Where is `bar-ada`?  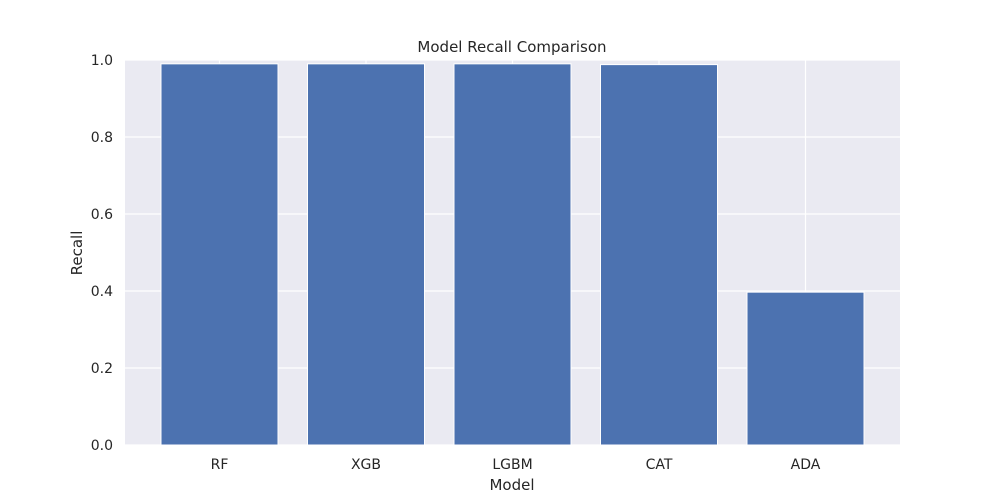 bar-ada is located at coordinates (805, 368).